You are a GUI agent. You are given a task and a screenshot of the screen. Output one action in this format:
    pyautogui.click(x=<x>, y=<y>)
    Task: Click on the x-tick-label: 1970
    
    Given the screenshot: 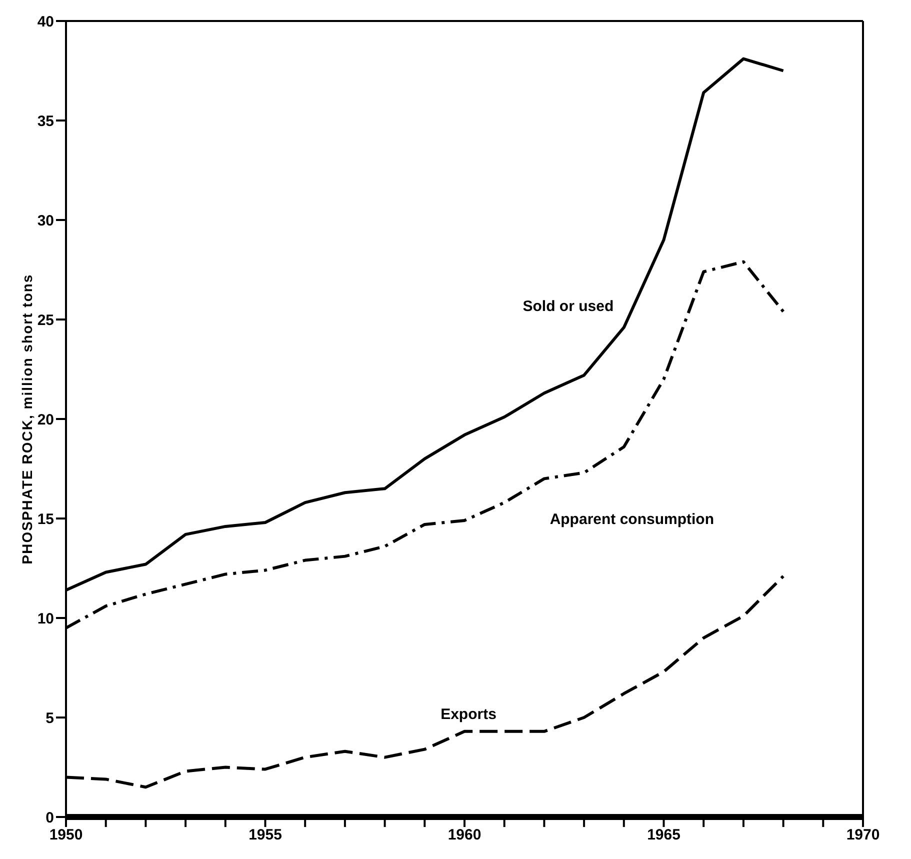 What is the action you would take?
    pyautogui.click(x=863, y=835)
    